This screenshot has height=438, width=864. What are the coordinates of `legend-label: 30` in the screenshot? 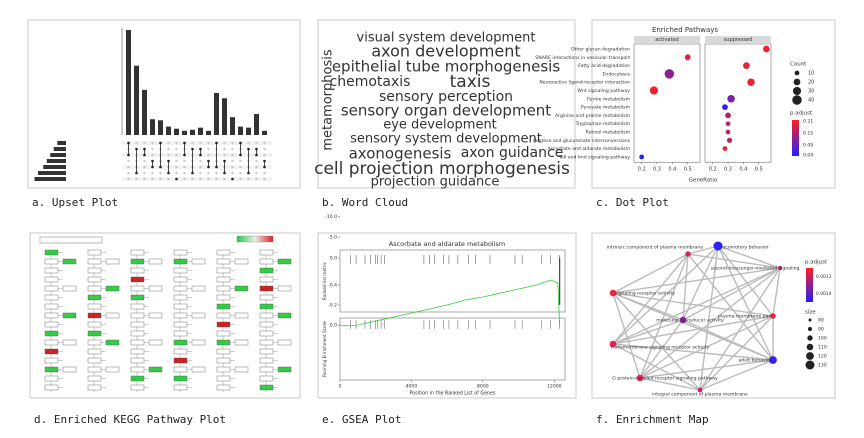 It's located at (811, 92).